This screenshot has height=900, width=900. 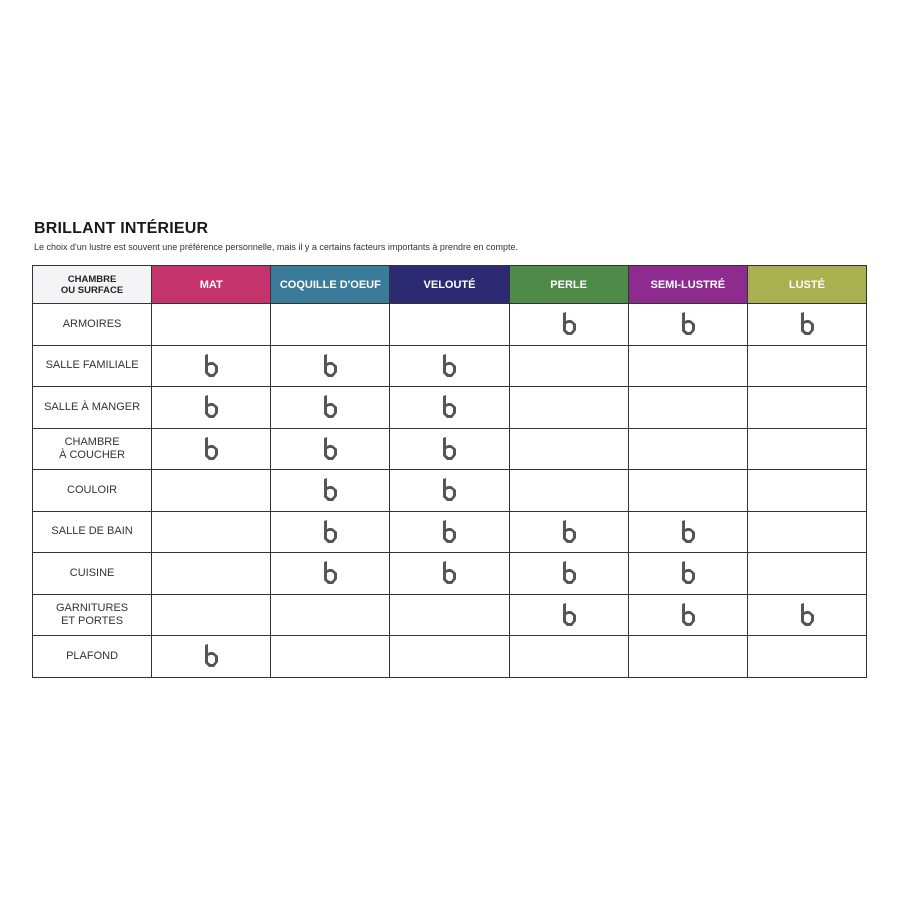 I want to click on row-label: CHAMBRE À COUCHER, so click(x=92, y=448).